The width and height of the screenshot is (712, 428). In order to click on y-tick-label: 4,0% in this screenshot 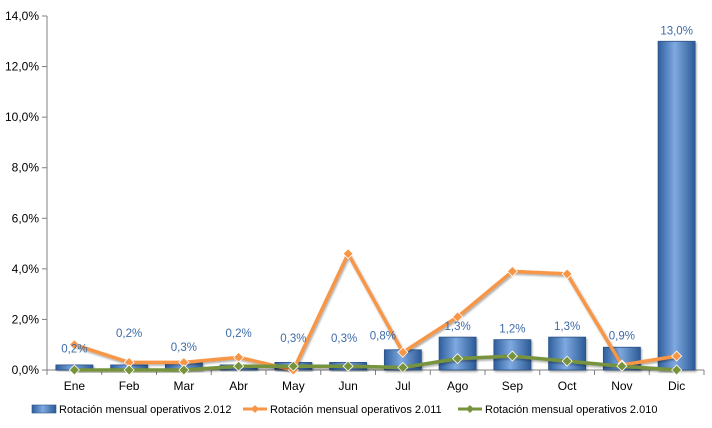, I will do `click(26, 269)`.